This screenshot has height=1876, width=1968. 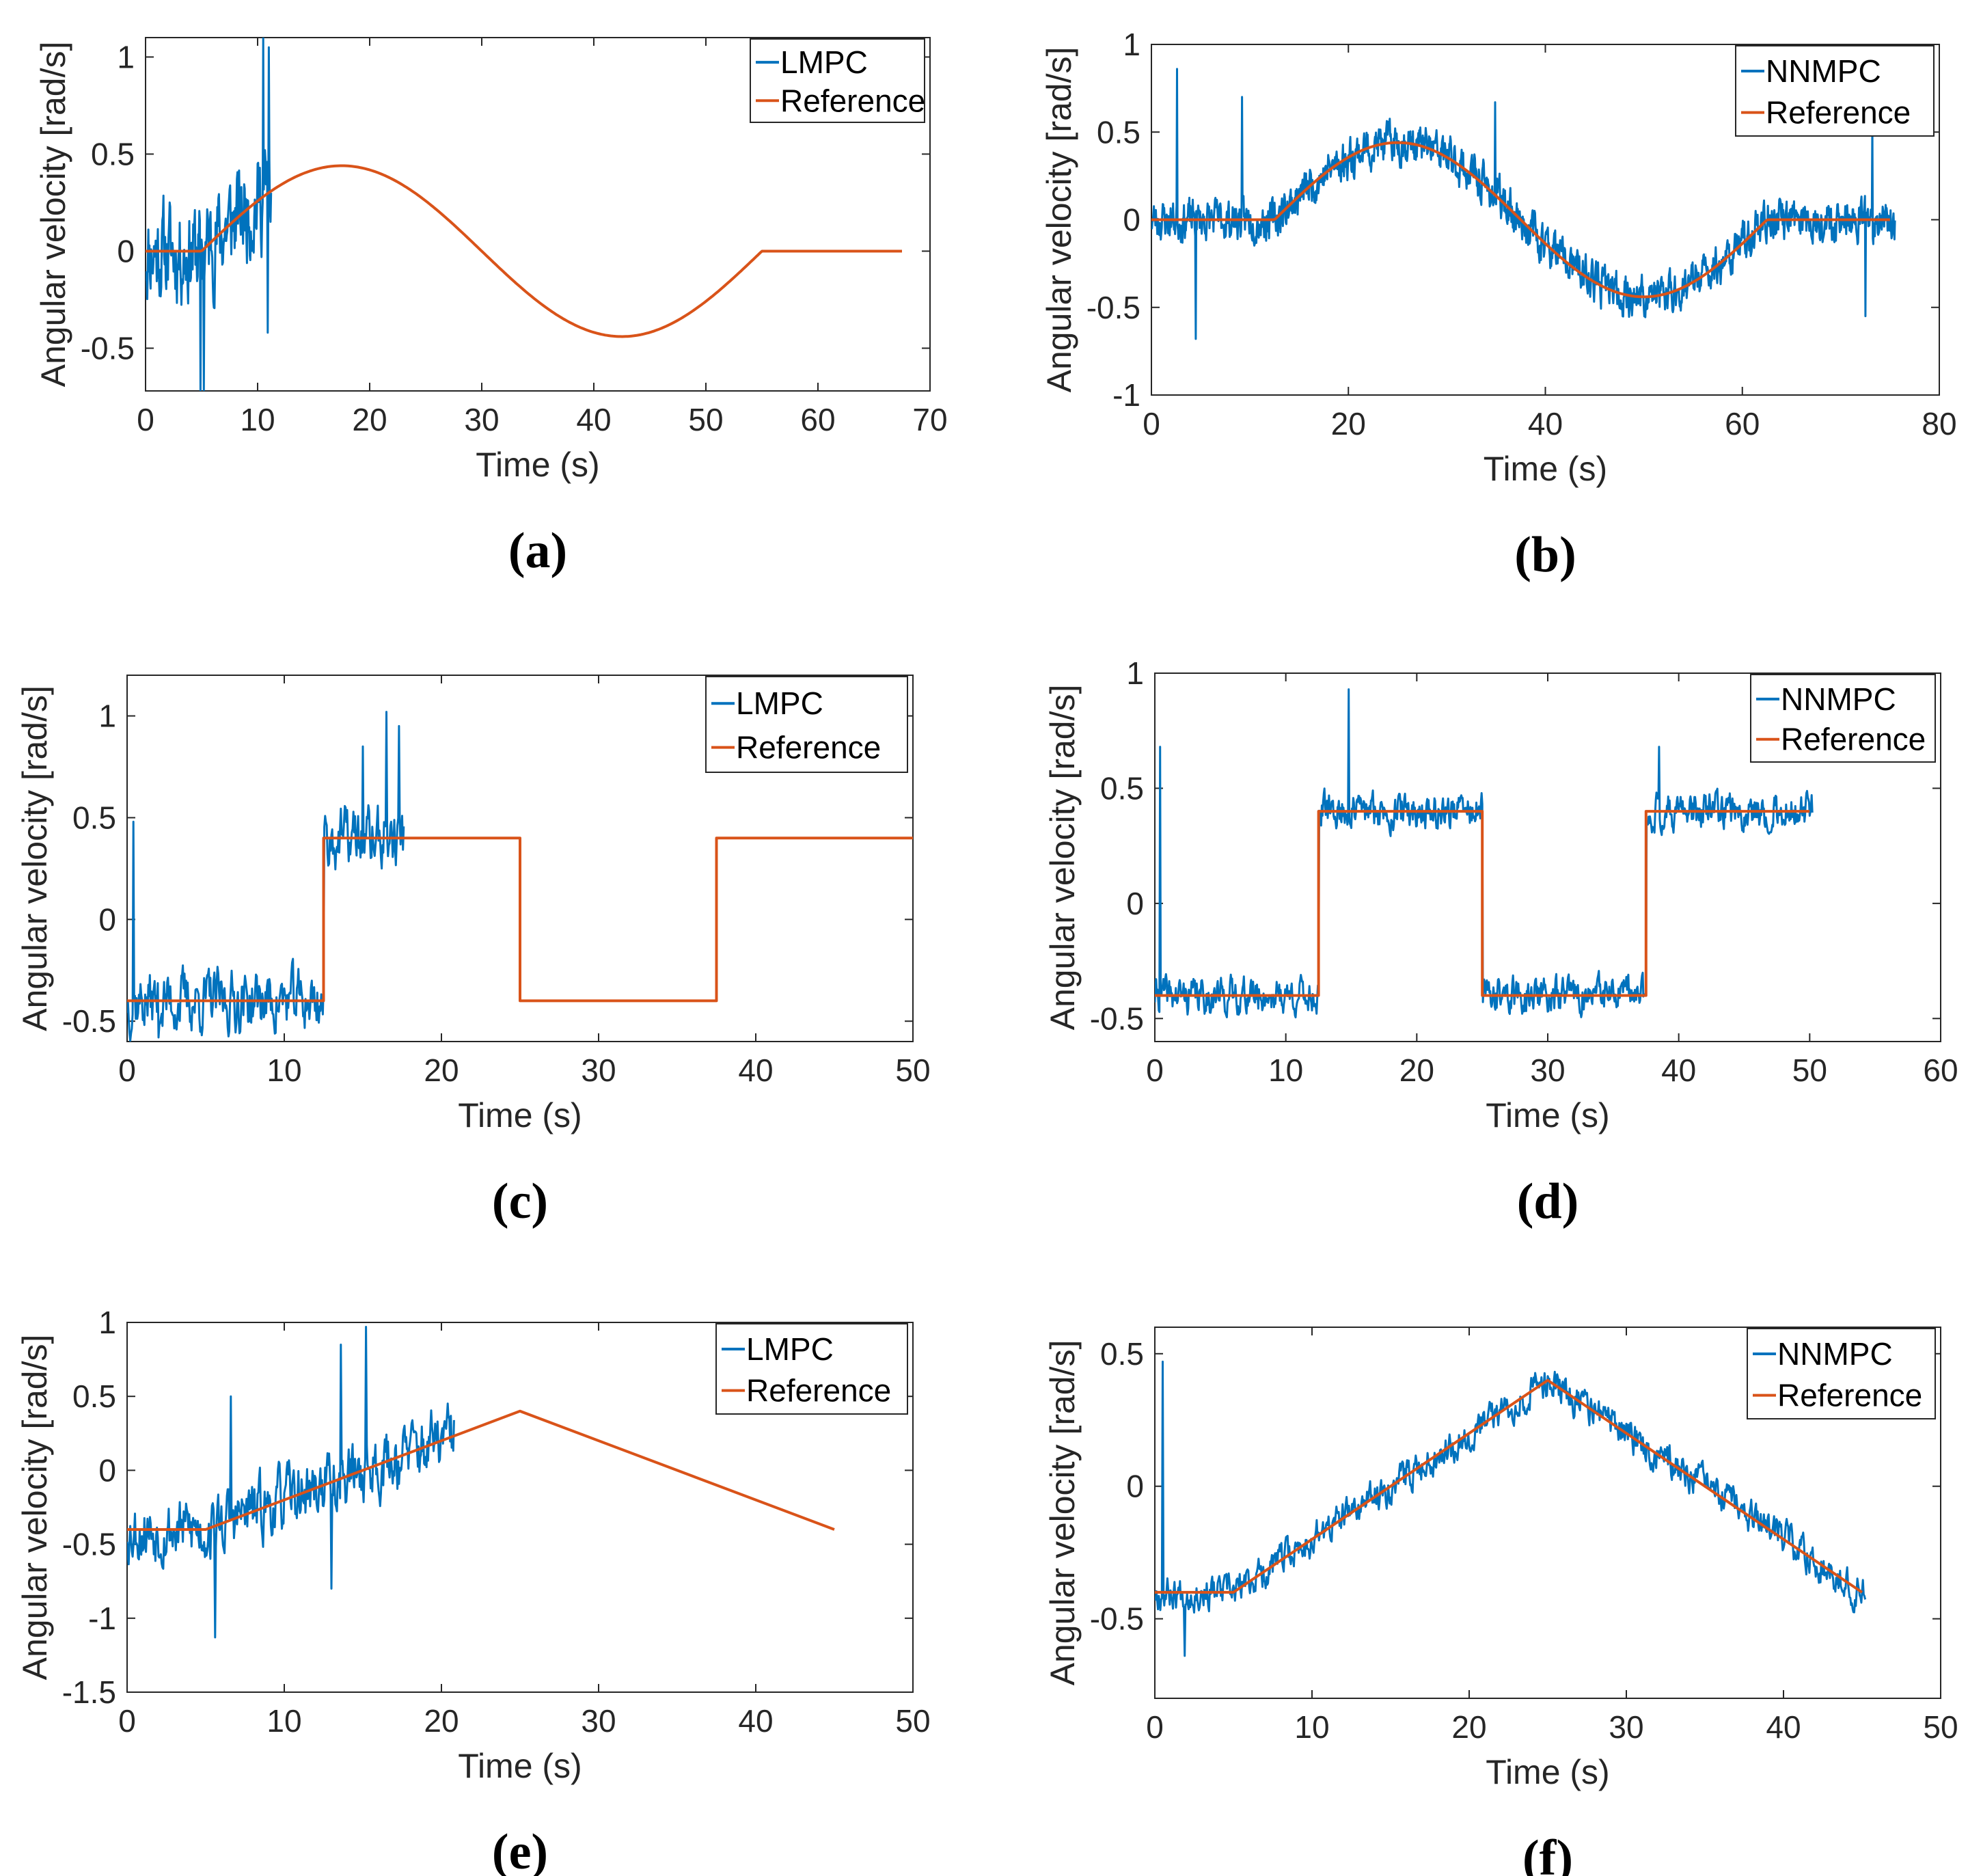 What do you see at coordinates (929, 420) in the screenshot?
I see `x-tick-label: 70` at bounding box center [929, 420].